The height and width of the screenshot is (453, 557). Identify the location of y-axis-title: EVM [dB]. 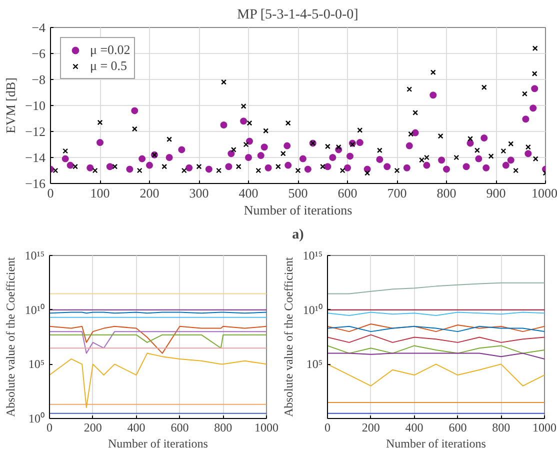
(10, 106).